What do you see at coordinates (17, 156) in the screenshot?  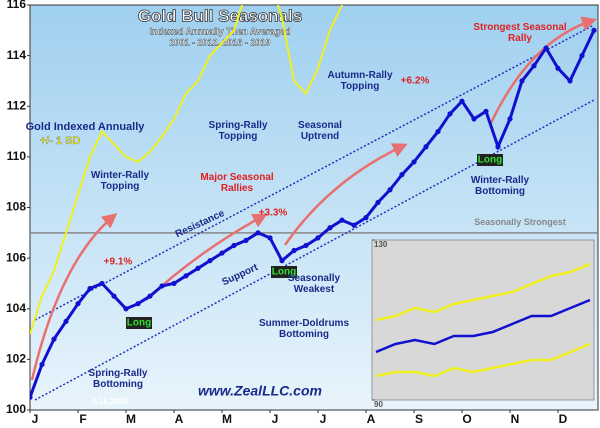 I see `y-tick-label: 110` at bounding box center [17, 156].